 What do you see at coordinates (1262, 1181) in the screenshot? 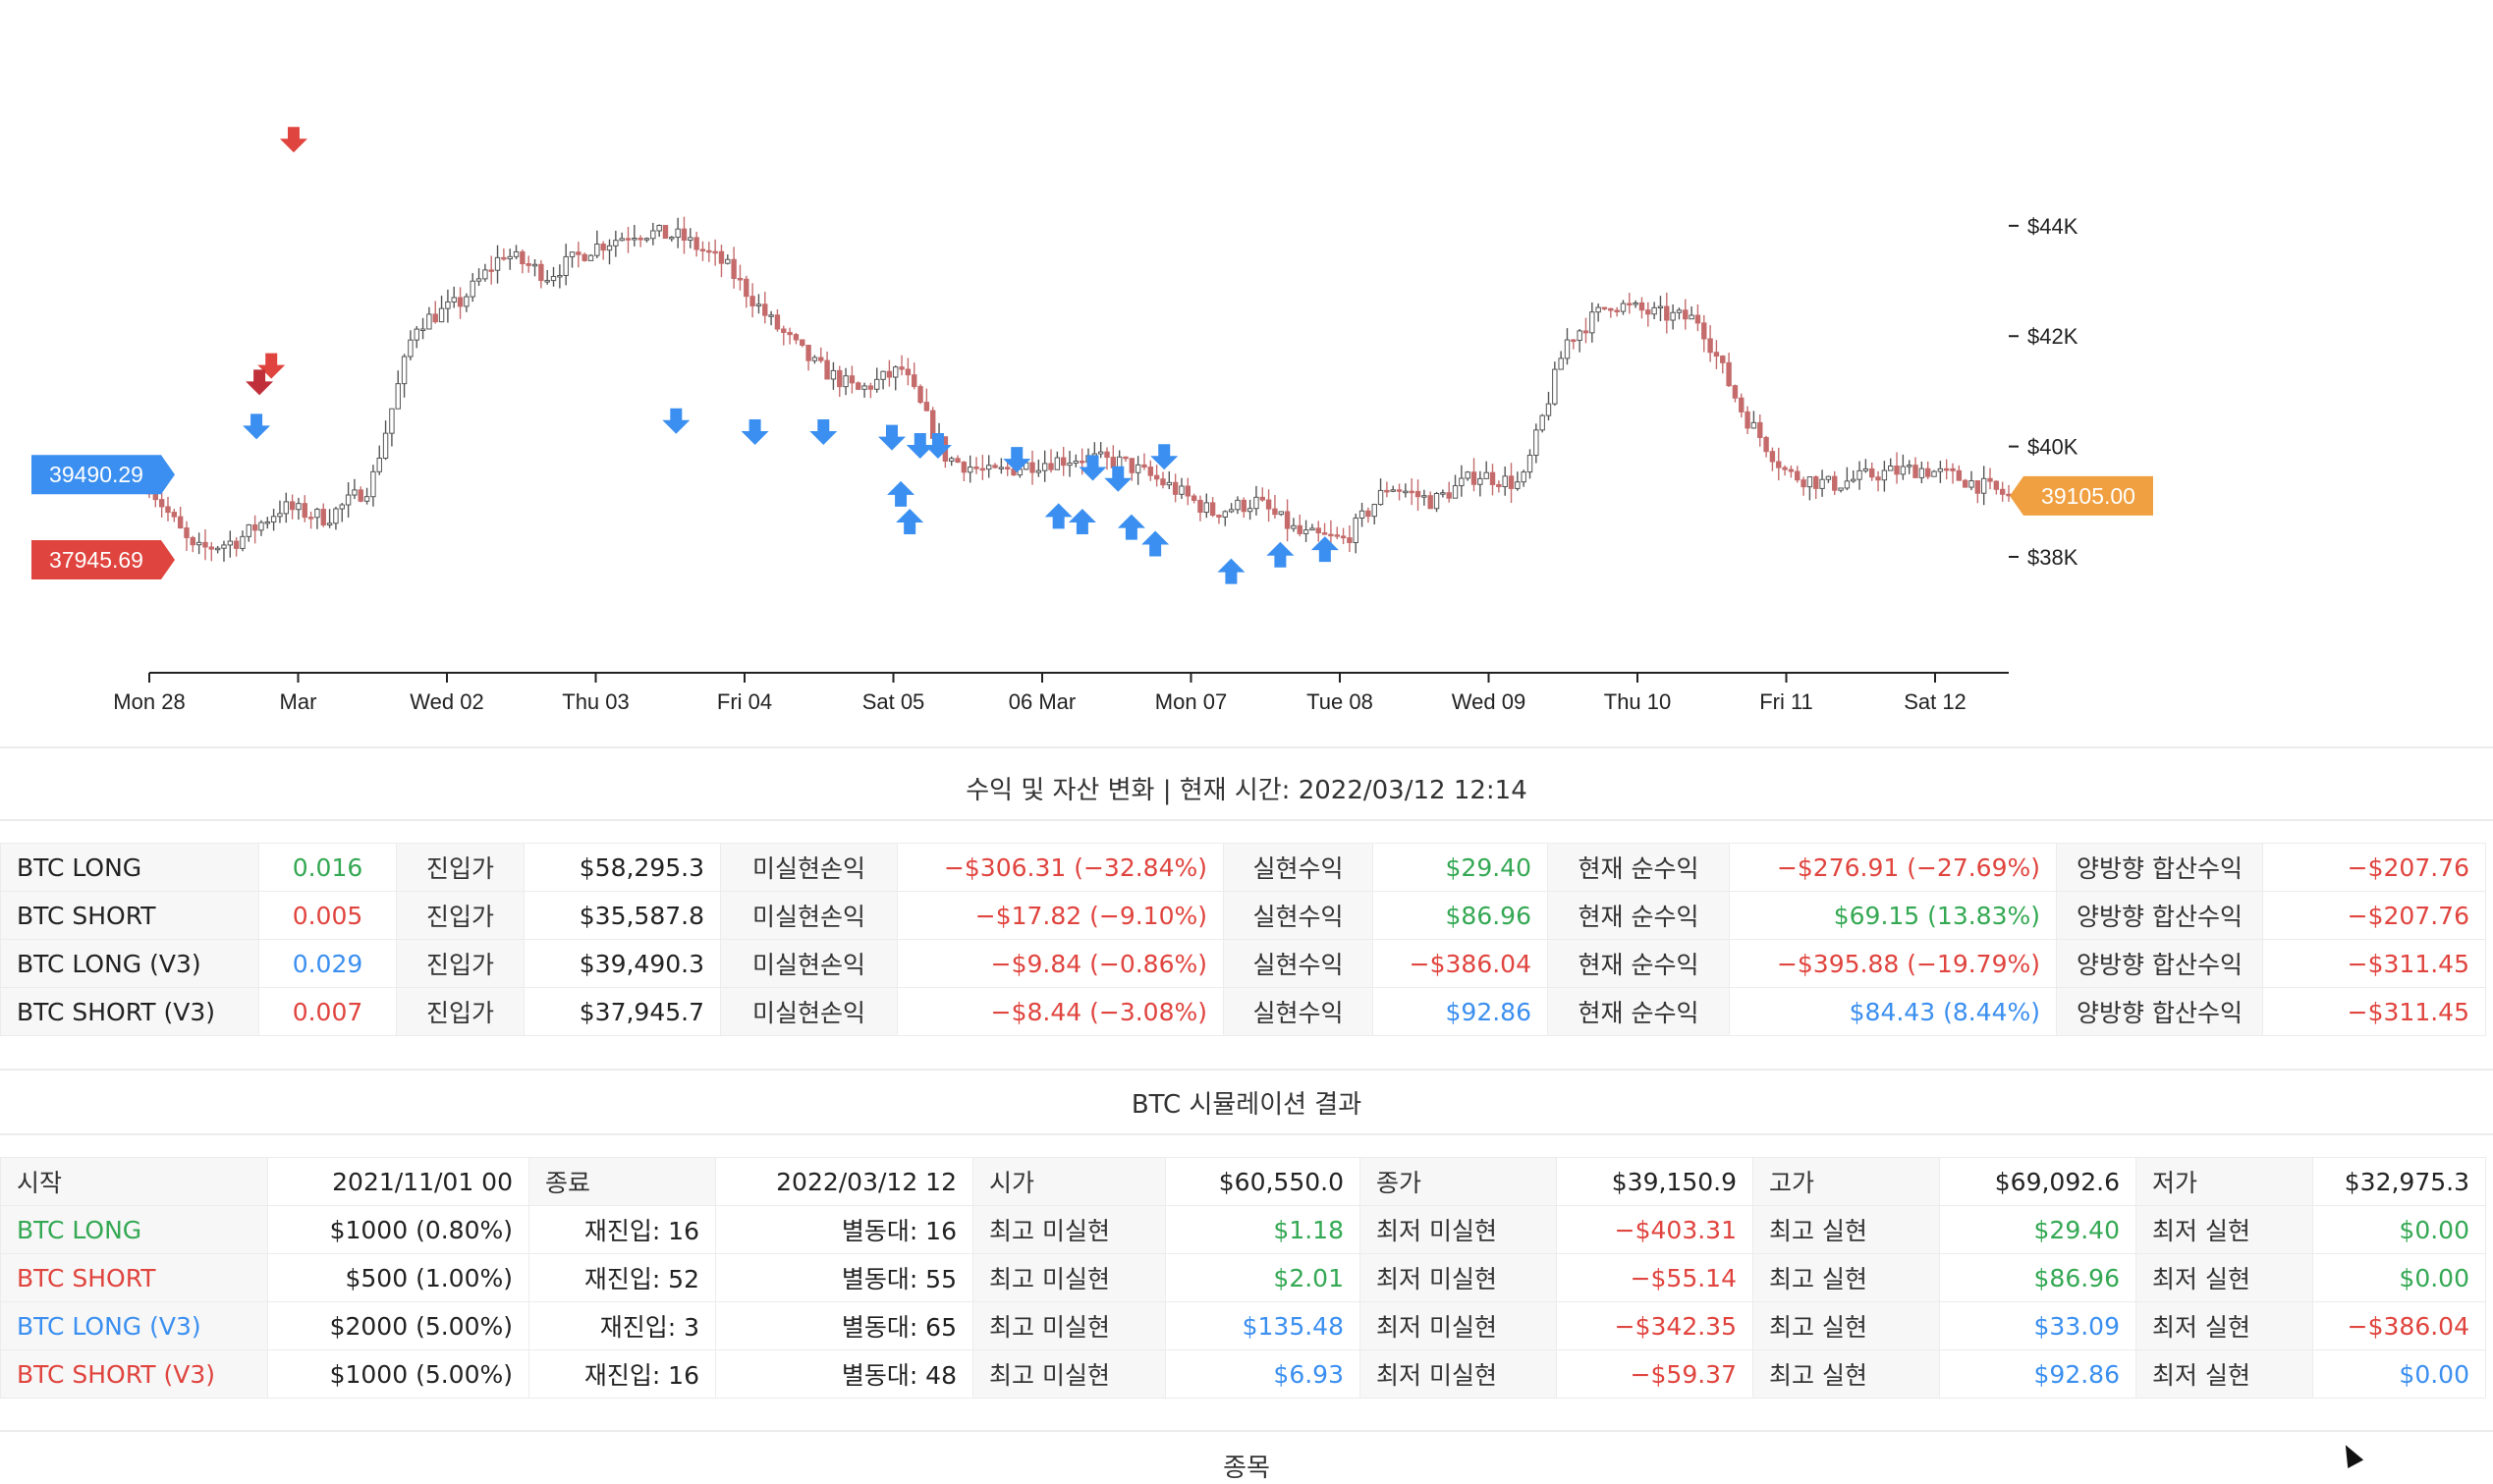
I see `open-value: $60,550.0` at bounding box center [1262, 1181].